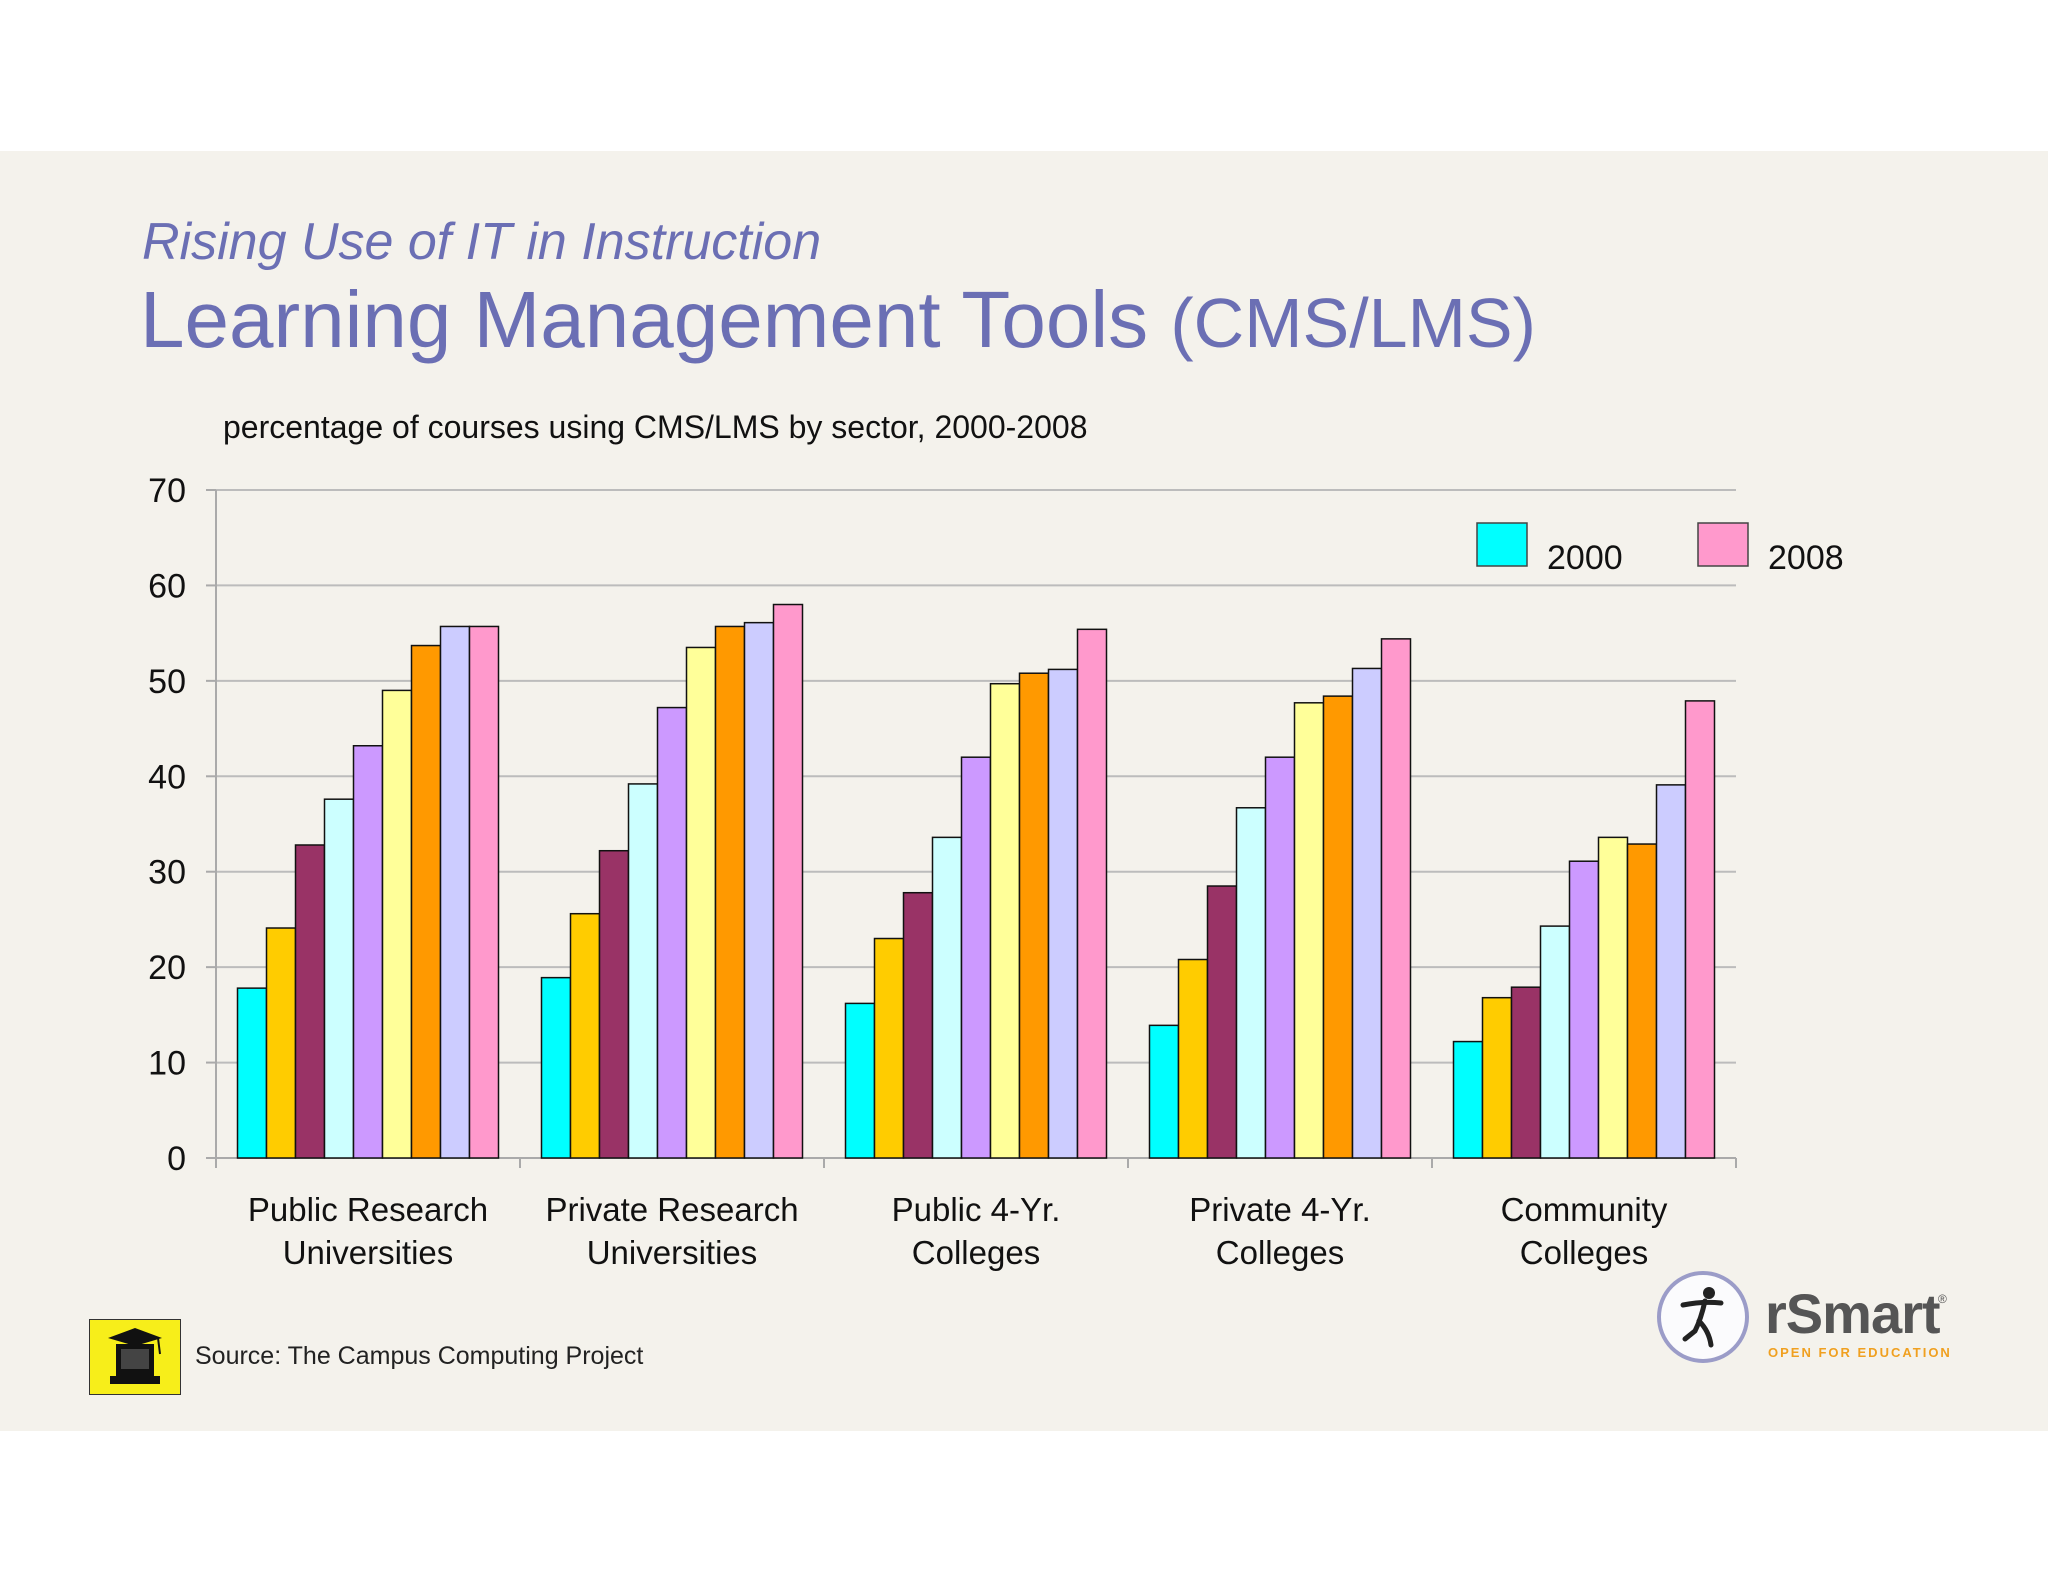 Image resolution: width=2048 pixels, height=1582 pixels. I want to click on slide-title: Learning Management Tools (CMS/LMS), so click(838, 320).